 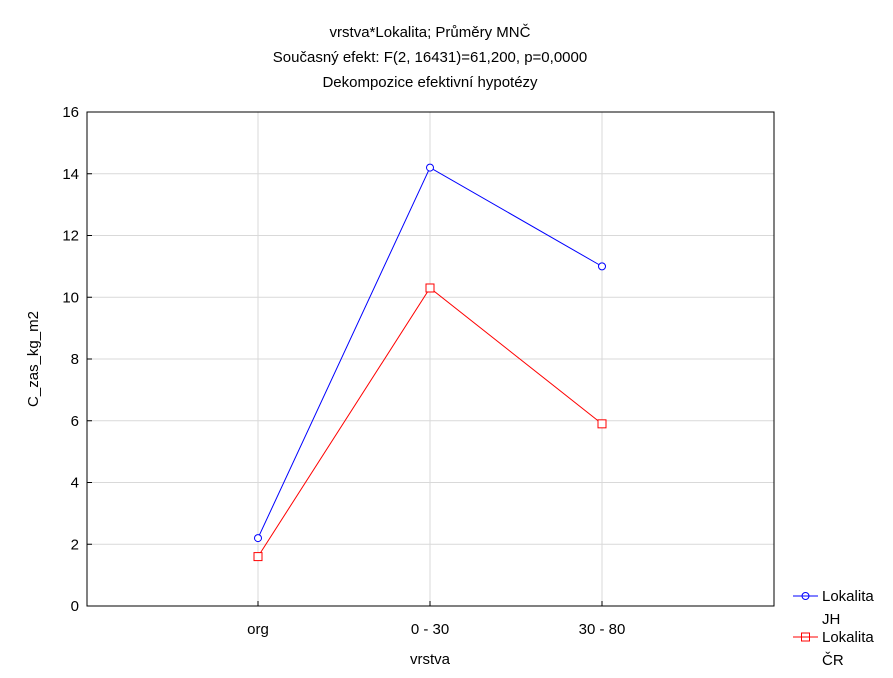 What do you see at coordinates (33, 359) in the screenshot?
I see `y-axis-label: C_zas_kg_m2` at bounding box center [33, 359].